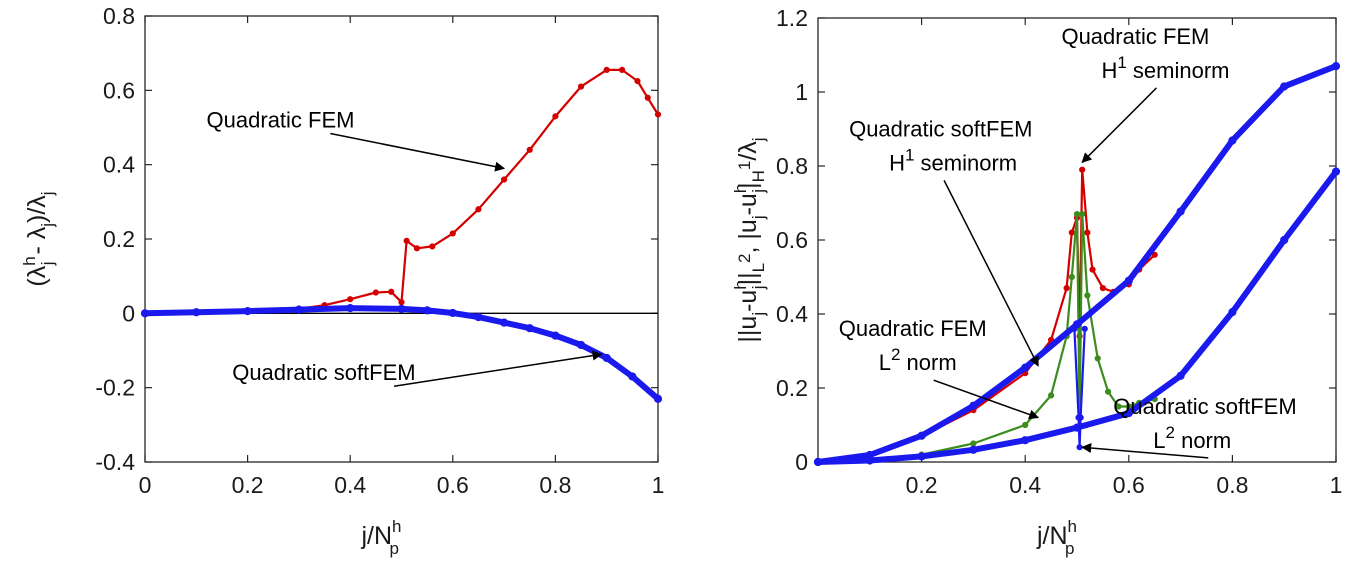 This screenshot has width=1348, height=571. Describe the element at coordinates (792, 166) in the screenshot. I see `y-tick-label: 0.8` at that location.